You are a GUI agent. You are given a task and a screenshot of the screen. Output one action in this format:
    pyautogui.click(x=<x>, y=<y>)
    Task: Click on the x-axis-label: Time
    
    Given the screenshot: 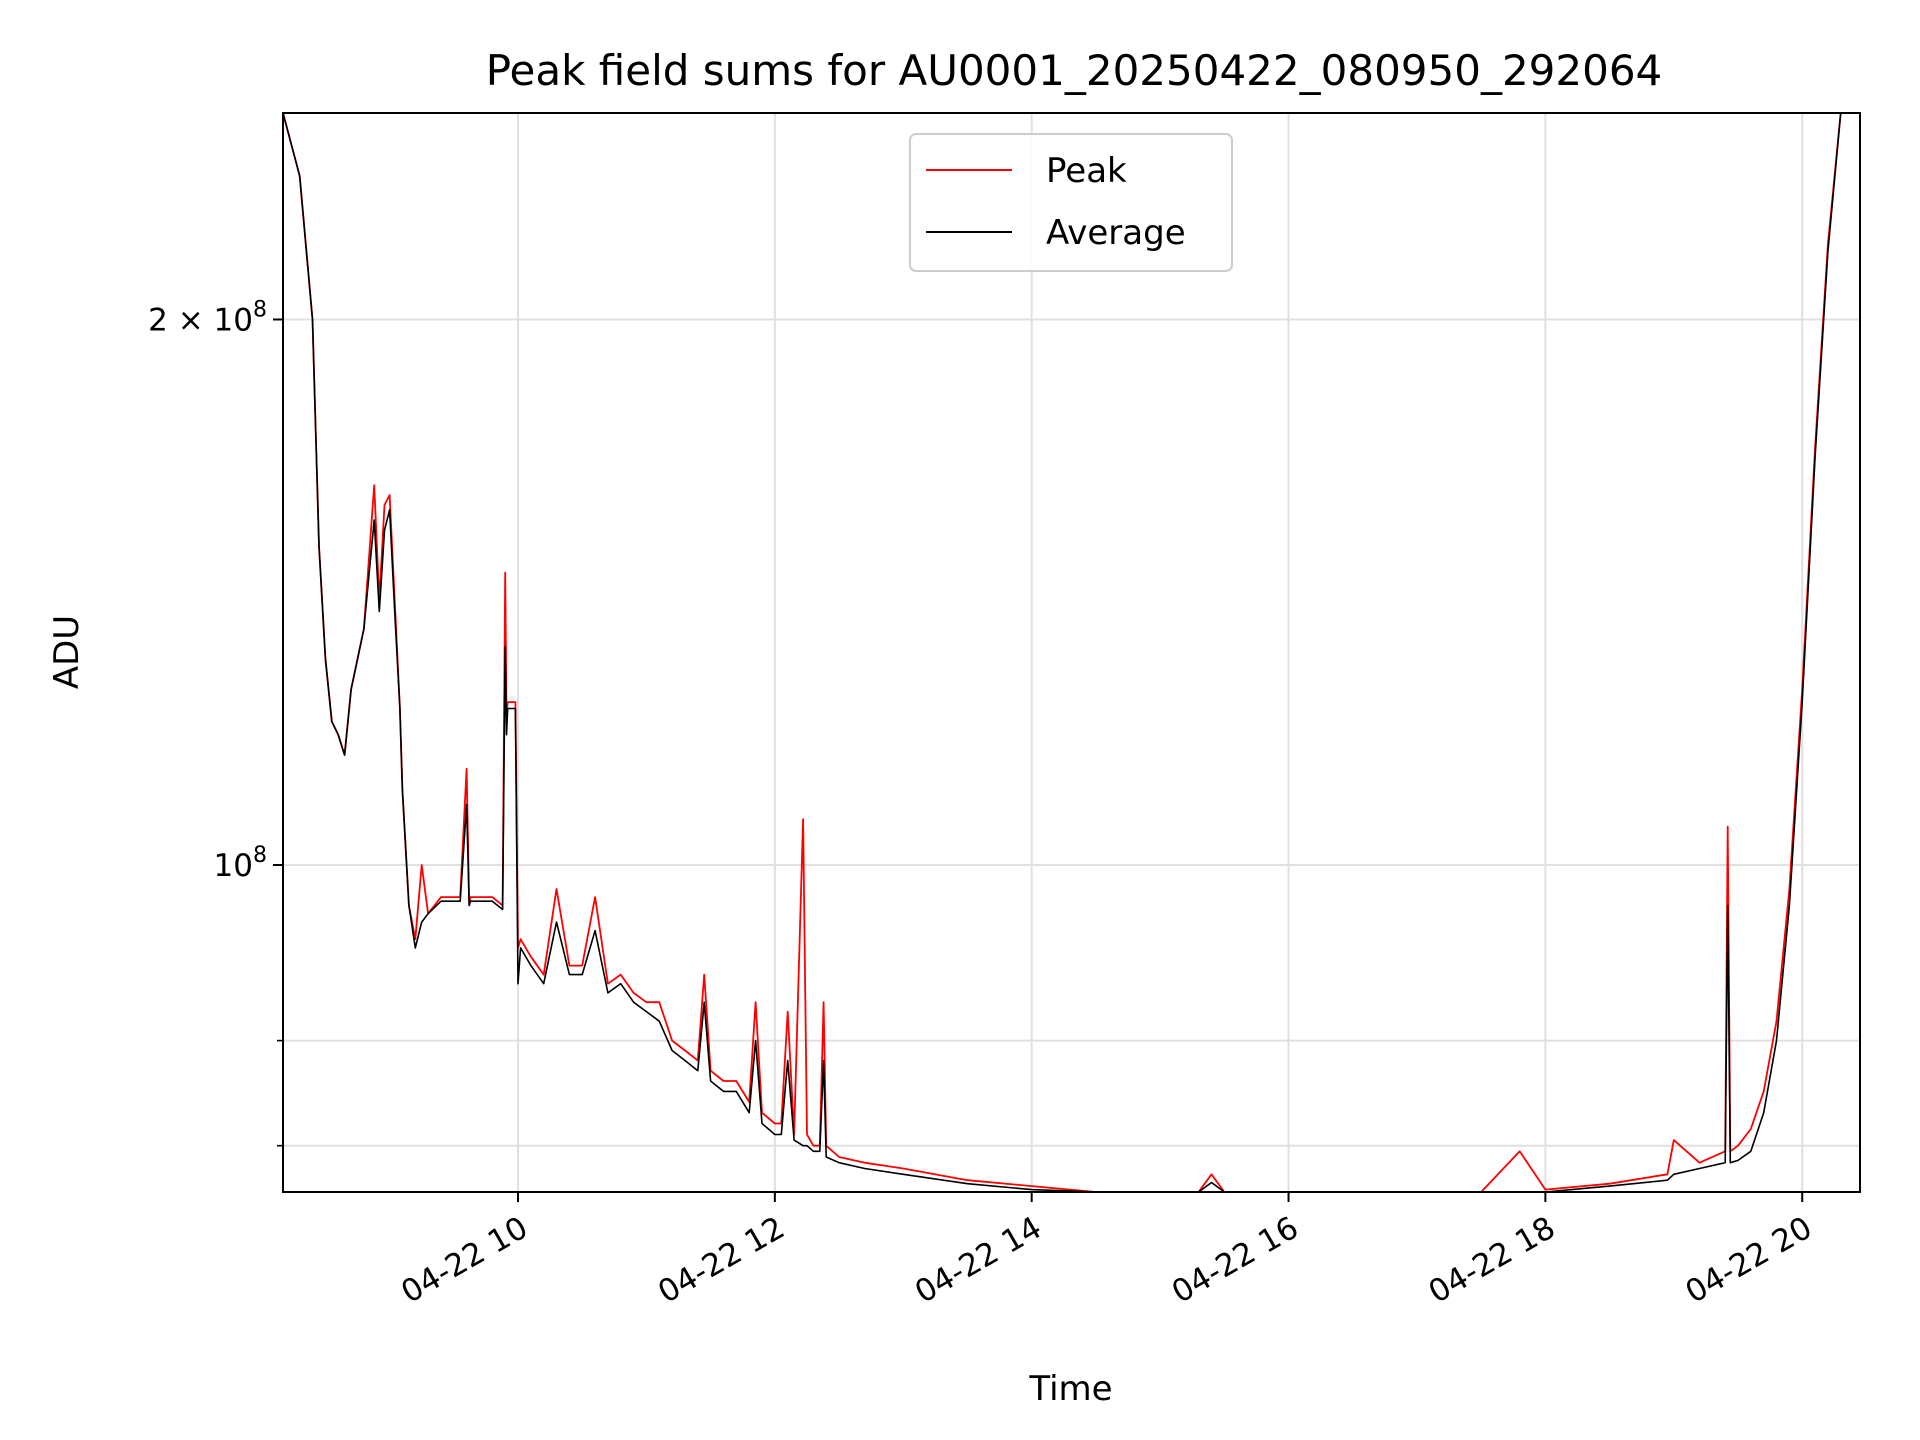 What is the action you would take?
    pyautogui.click(x=1070, y=1389)
    